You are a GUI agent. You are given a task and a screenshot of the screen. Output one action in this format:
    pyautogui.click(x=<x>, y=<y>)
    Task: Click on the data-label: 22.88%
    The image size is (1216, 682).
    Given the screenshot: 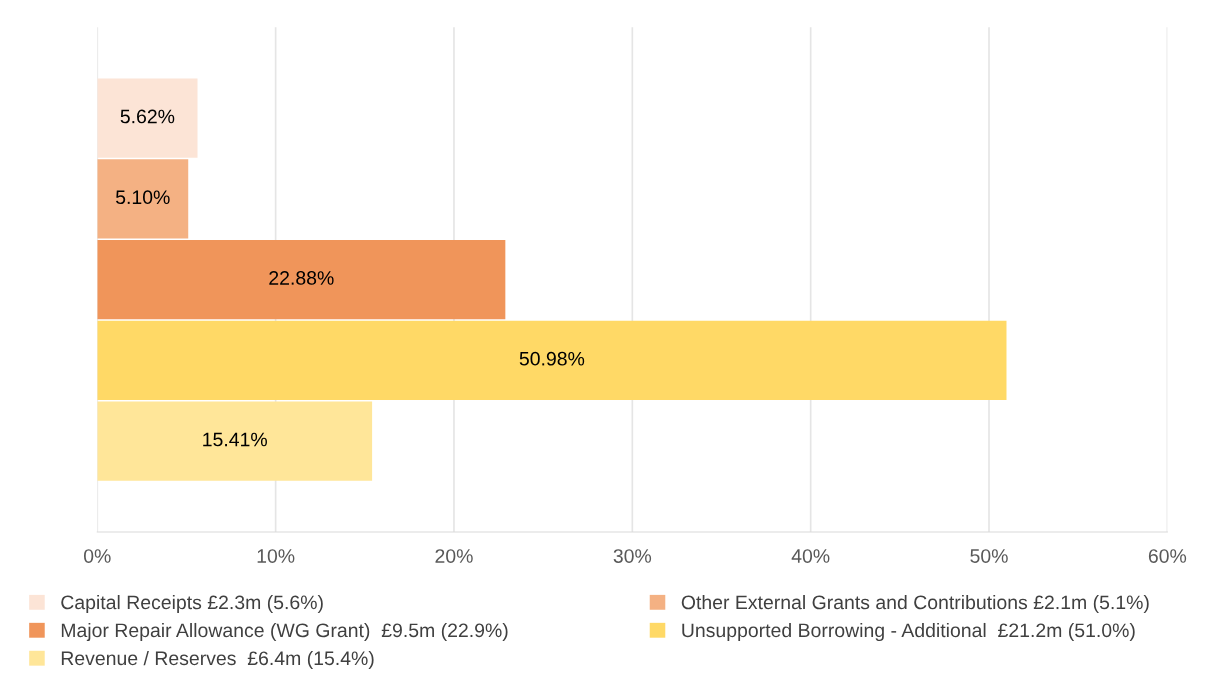 What is the action you would take?
    pyautogui.click(x=301, y=278)
    